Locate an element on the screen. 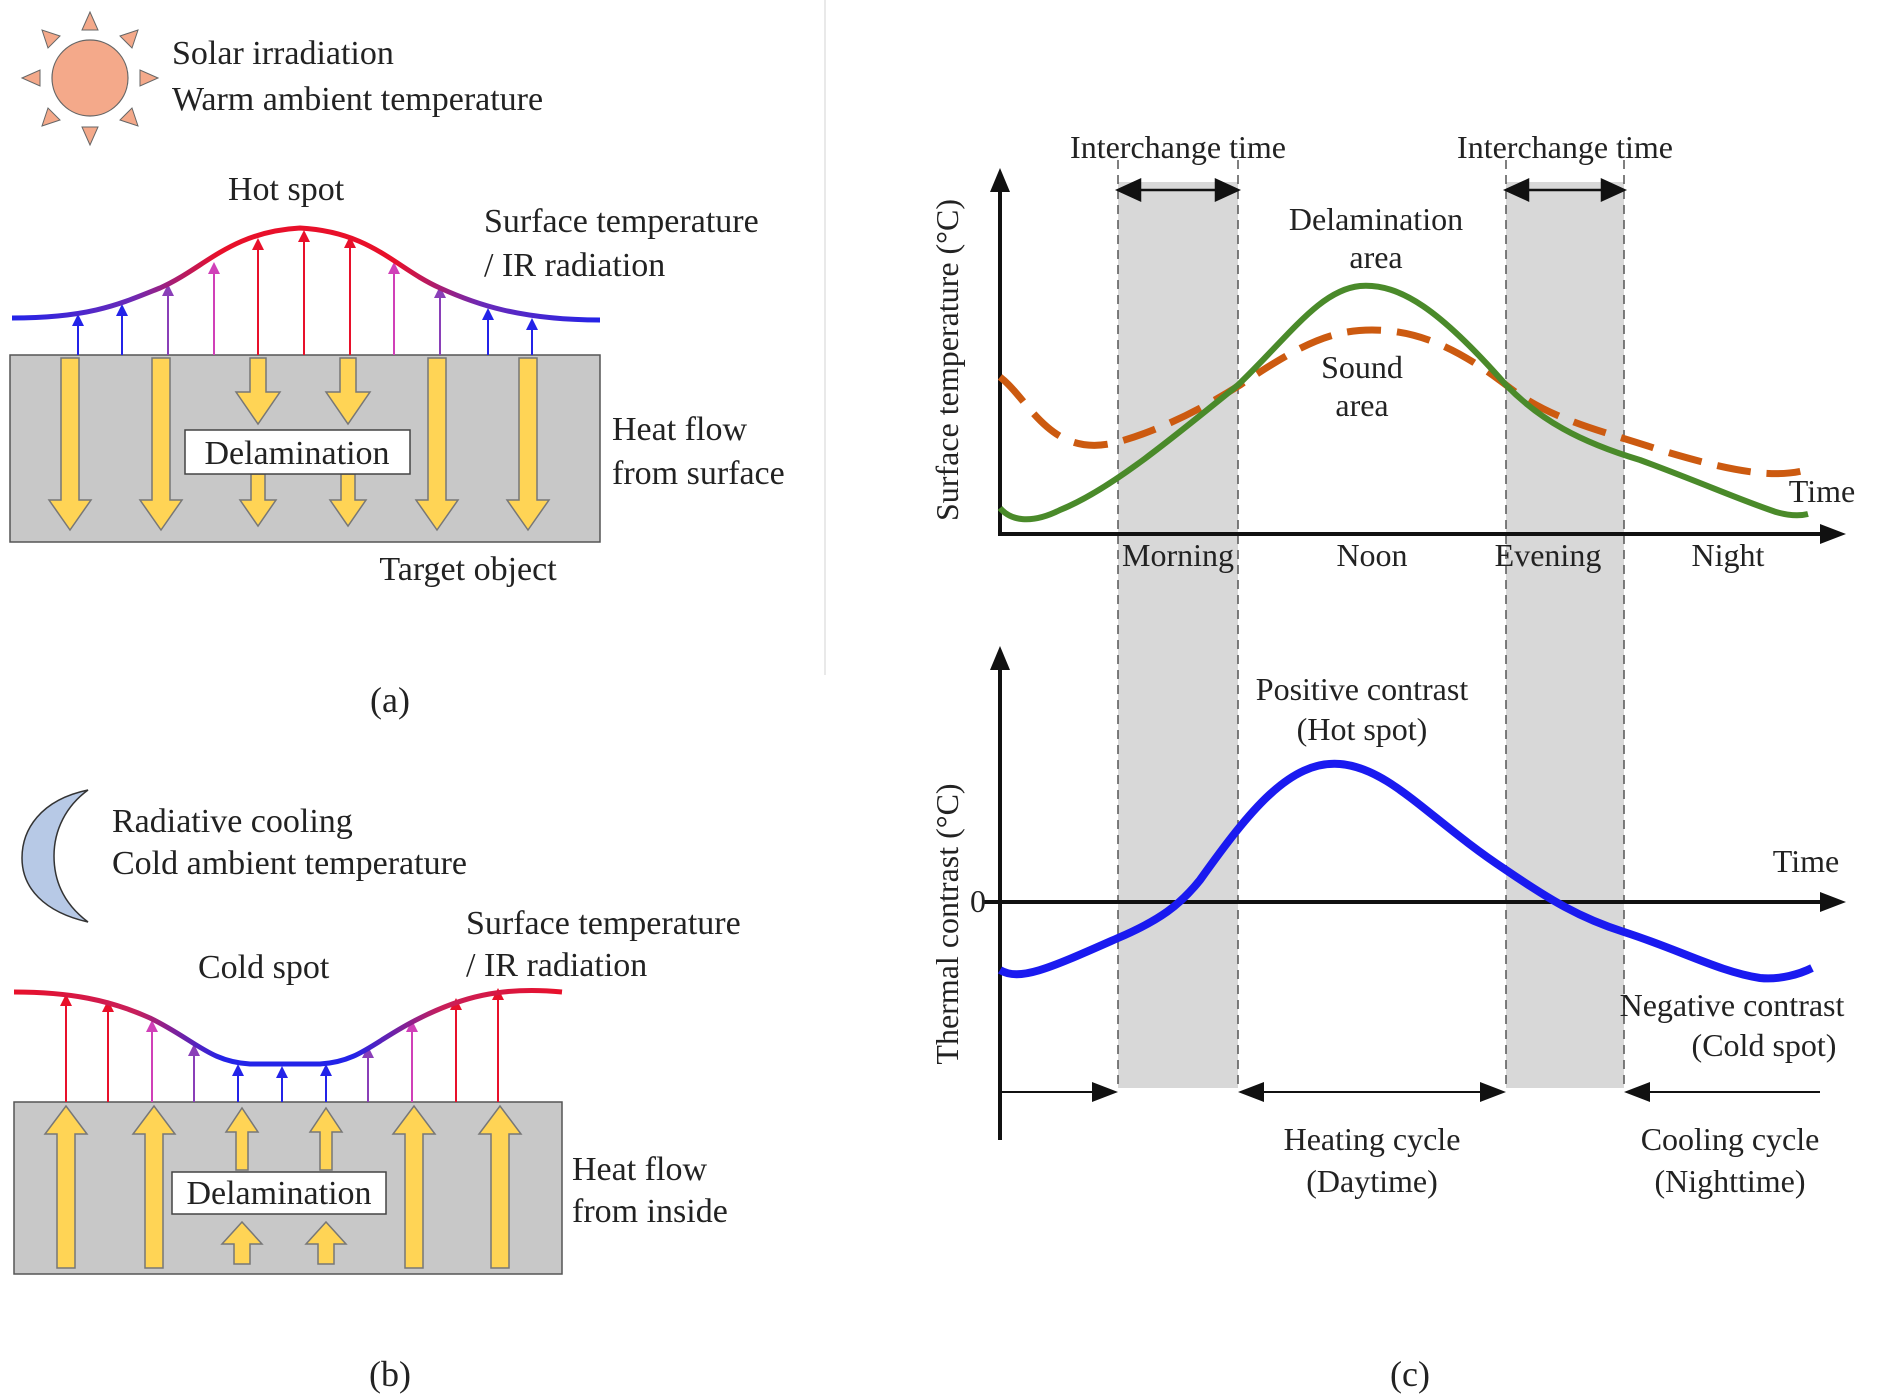 The width and height of the screenshot is (1900, 1398). interchange-label-2: Interchange time is located at coordinates (1565, 147).